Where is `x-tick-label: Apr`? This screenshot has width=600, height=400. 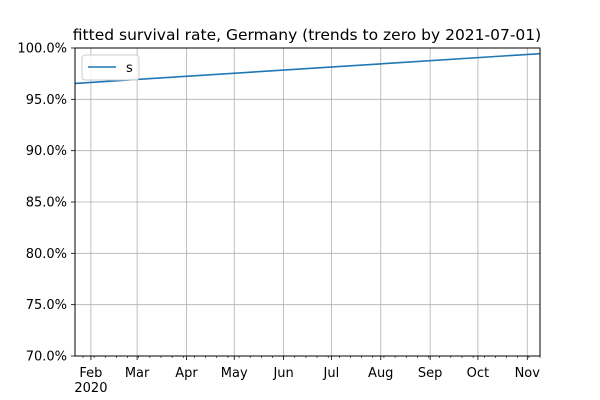 x-tick-label: Apr is located at coordinates (186, 373).